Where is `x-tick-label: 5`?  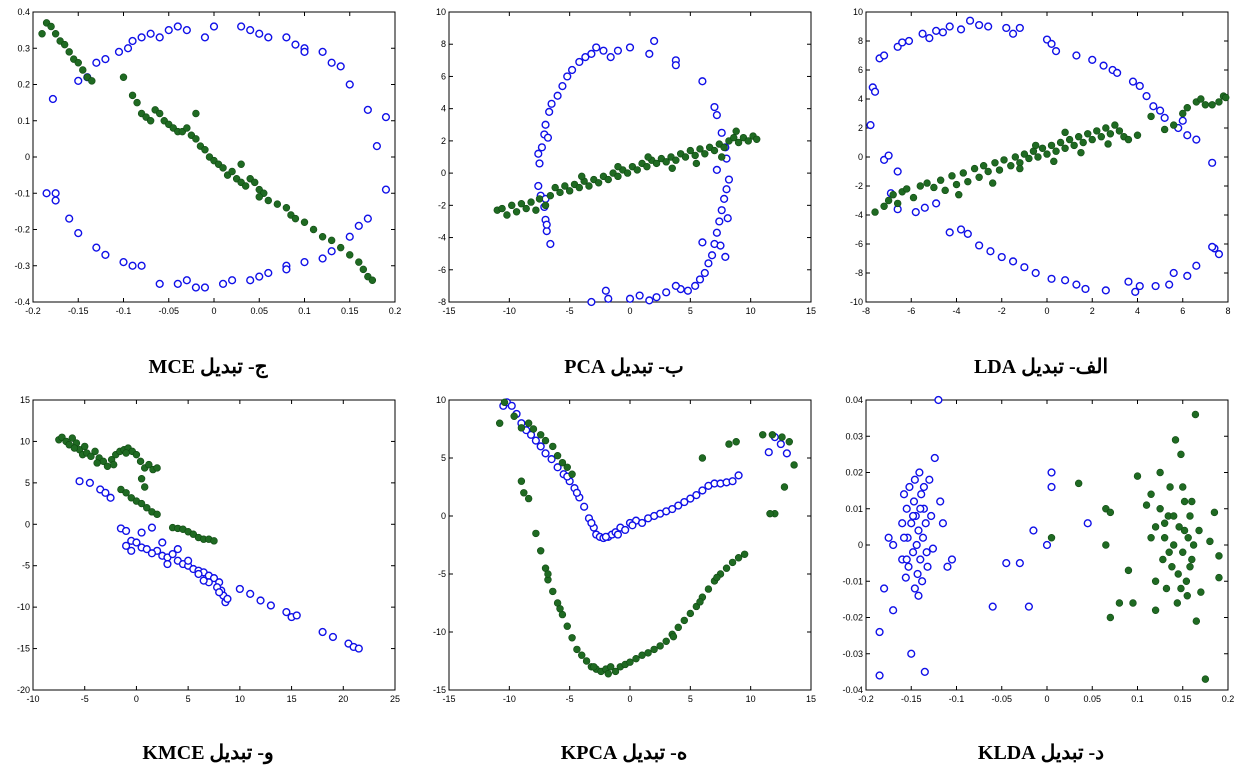
x-tick-label: 5 is located at coordinates (690, 699).